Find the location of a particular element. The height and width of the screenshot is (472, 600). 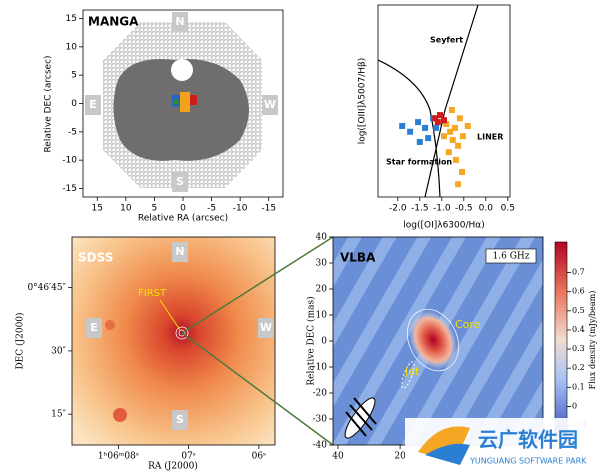

y-tick-label: 40 is located at coordinates (322, 238).